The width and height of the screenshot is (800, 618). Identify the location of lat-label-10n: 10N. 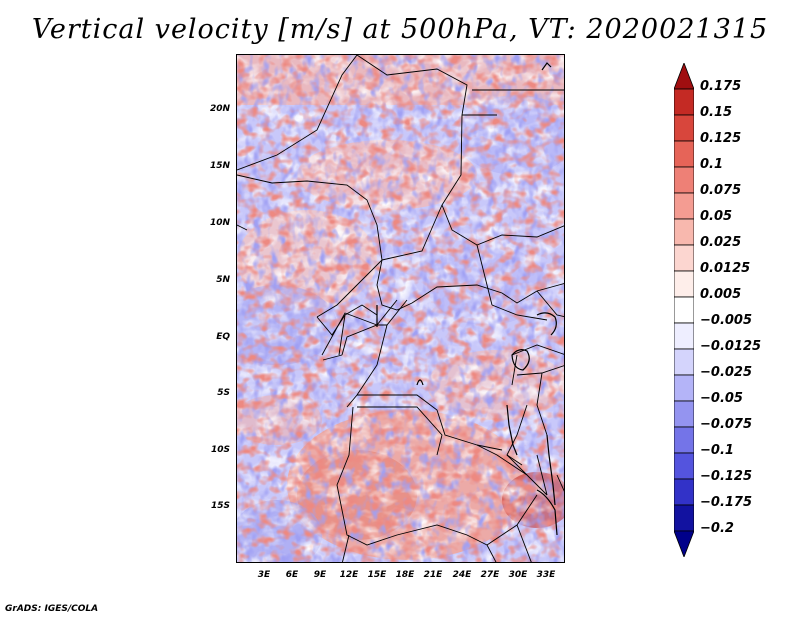
(219, 223).